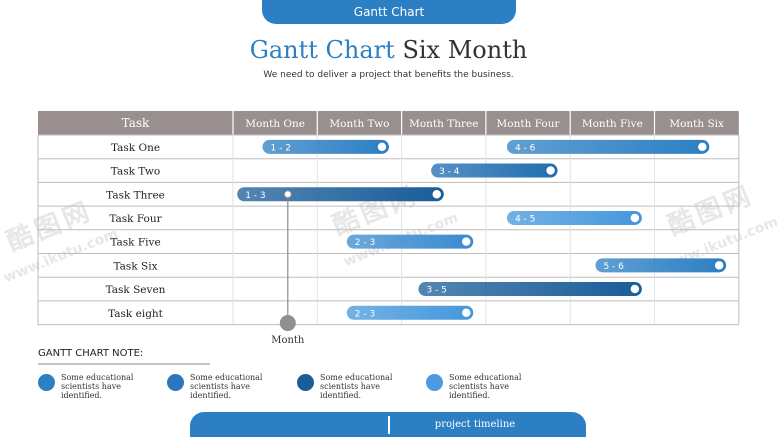 The width and height of the screenshot is (777, 437). I want to click on task-name: Task eight, so click(136, 314).